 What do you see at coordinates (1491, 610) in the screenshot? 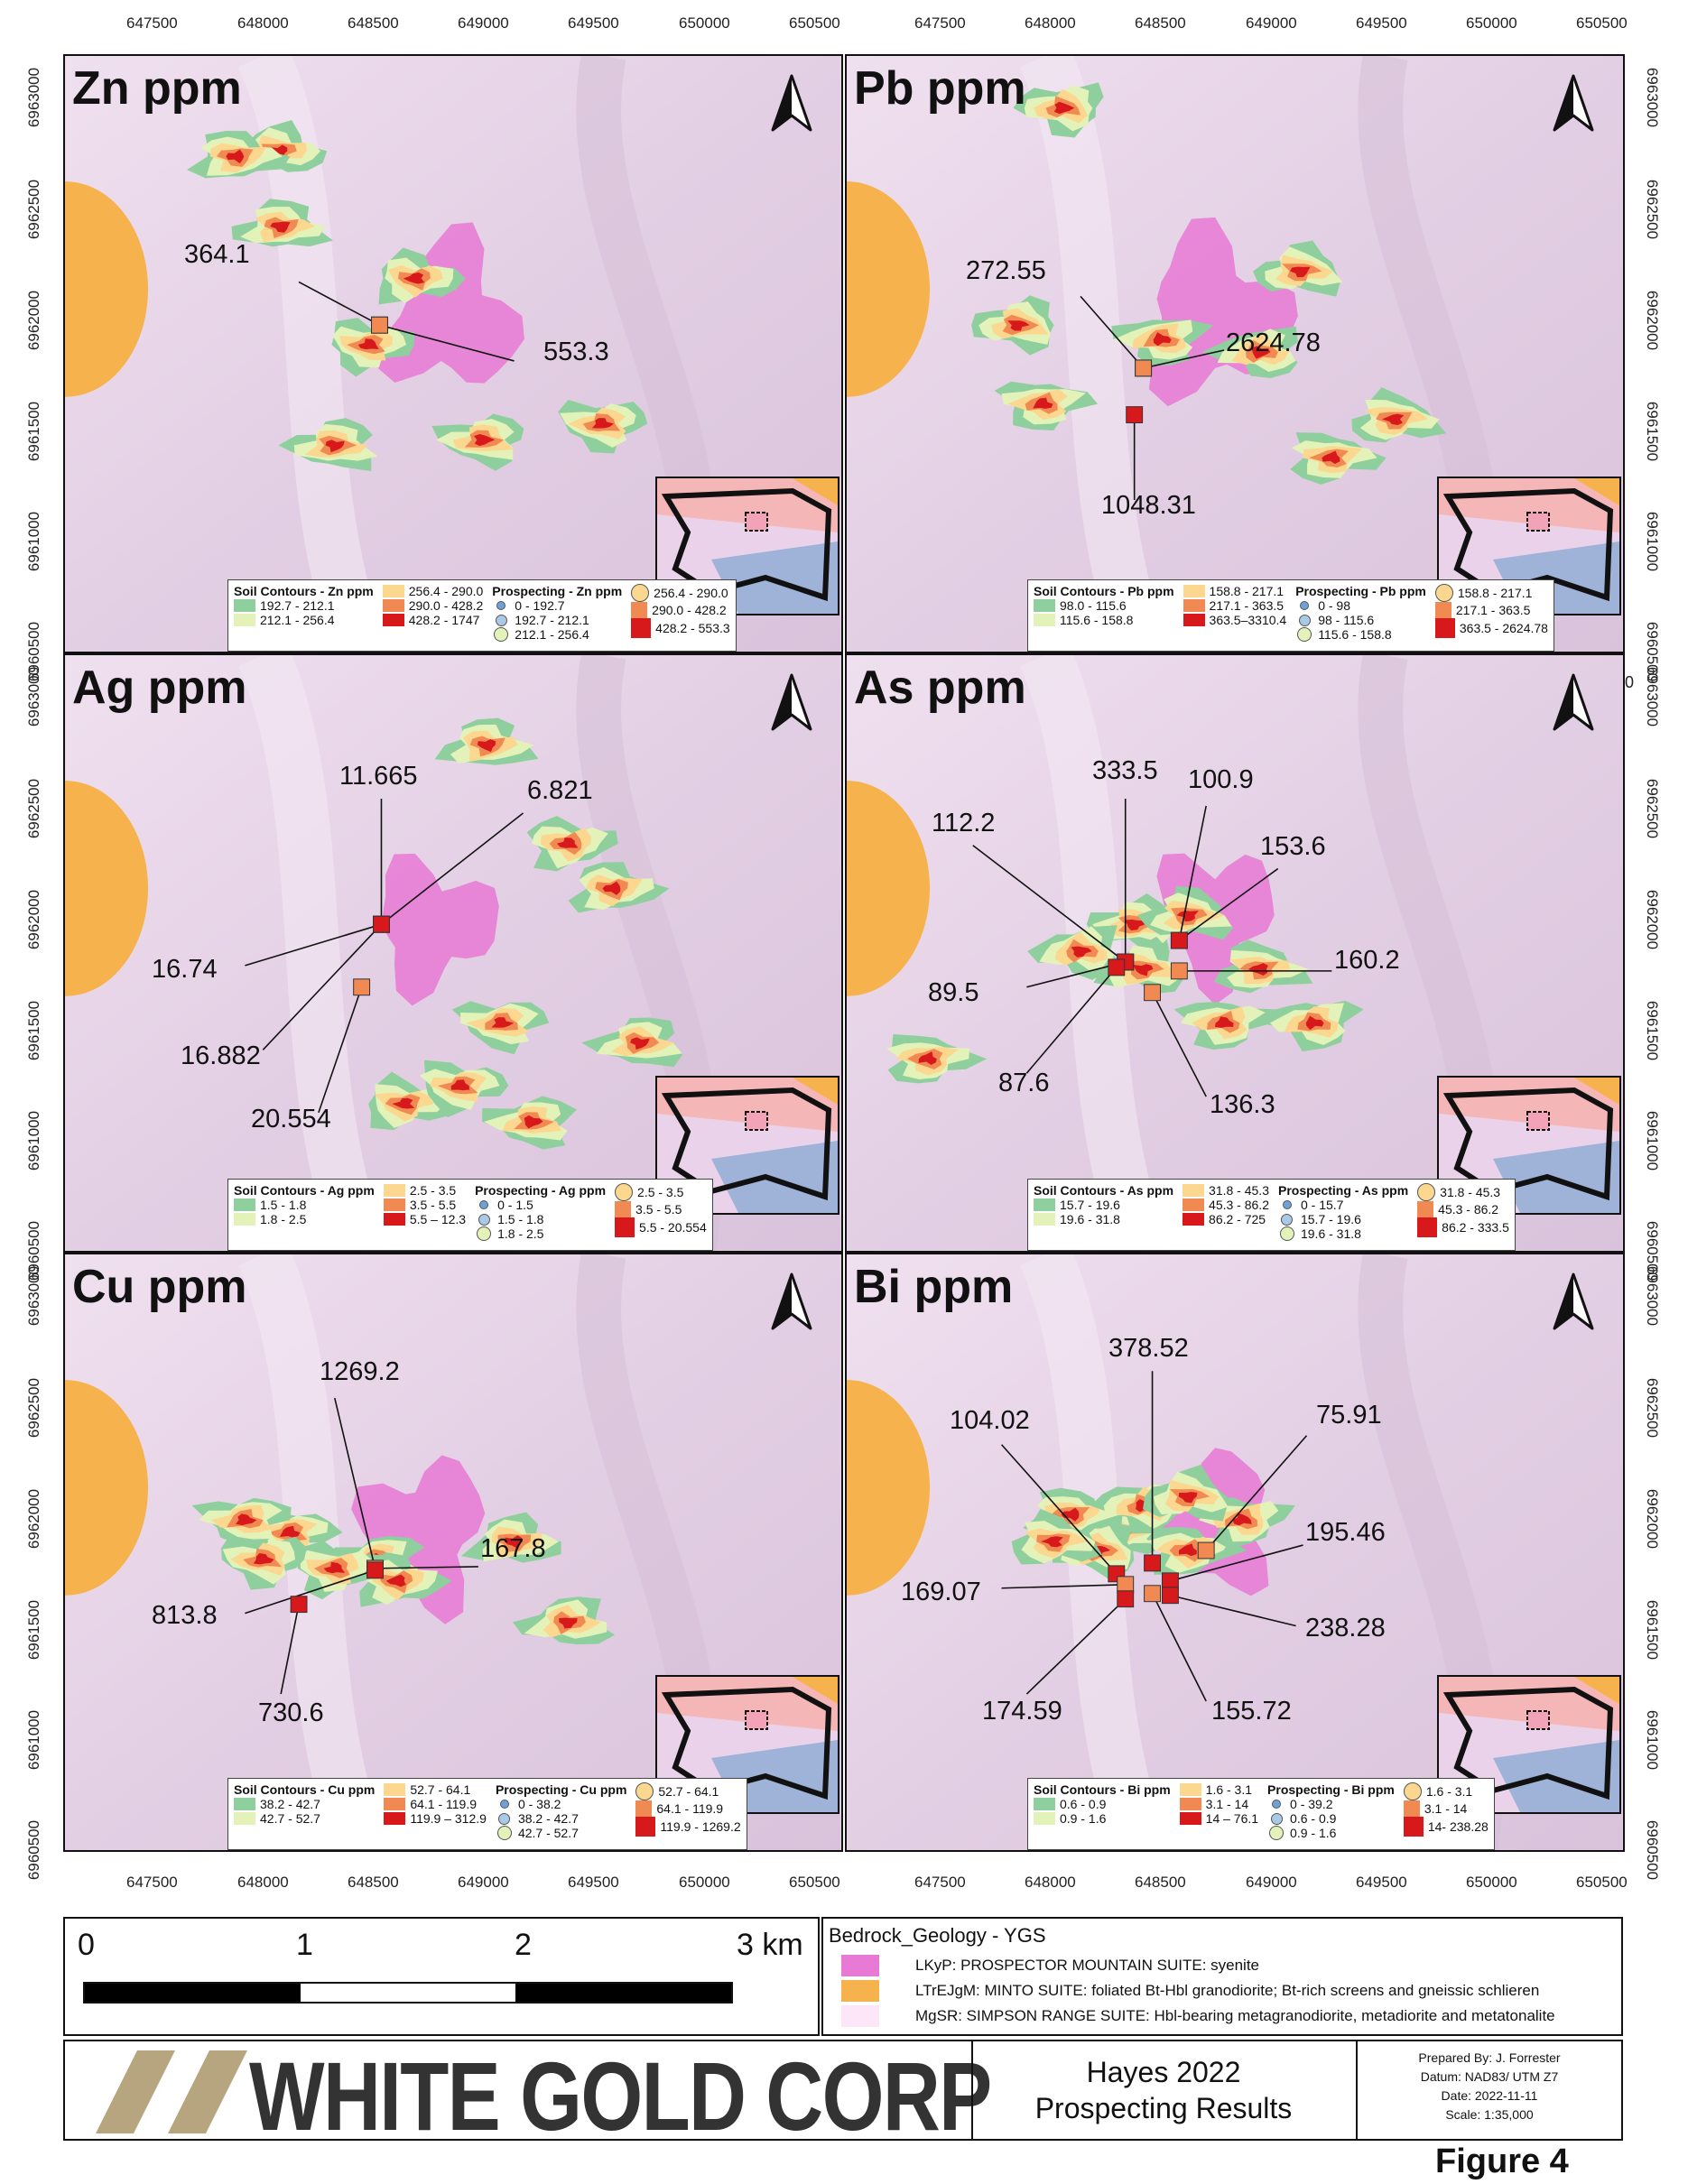
I see `legend-pros-item: 217.1 - 363.5` at bounding box center [1491, 610].